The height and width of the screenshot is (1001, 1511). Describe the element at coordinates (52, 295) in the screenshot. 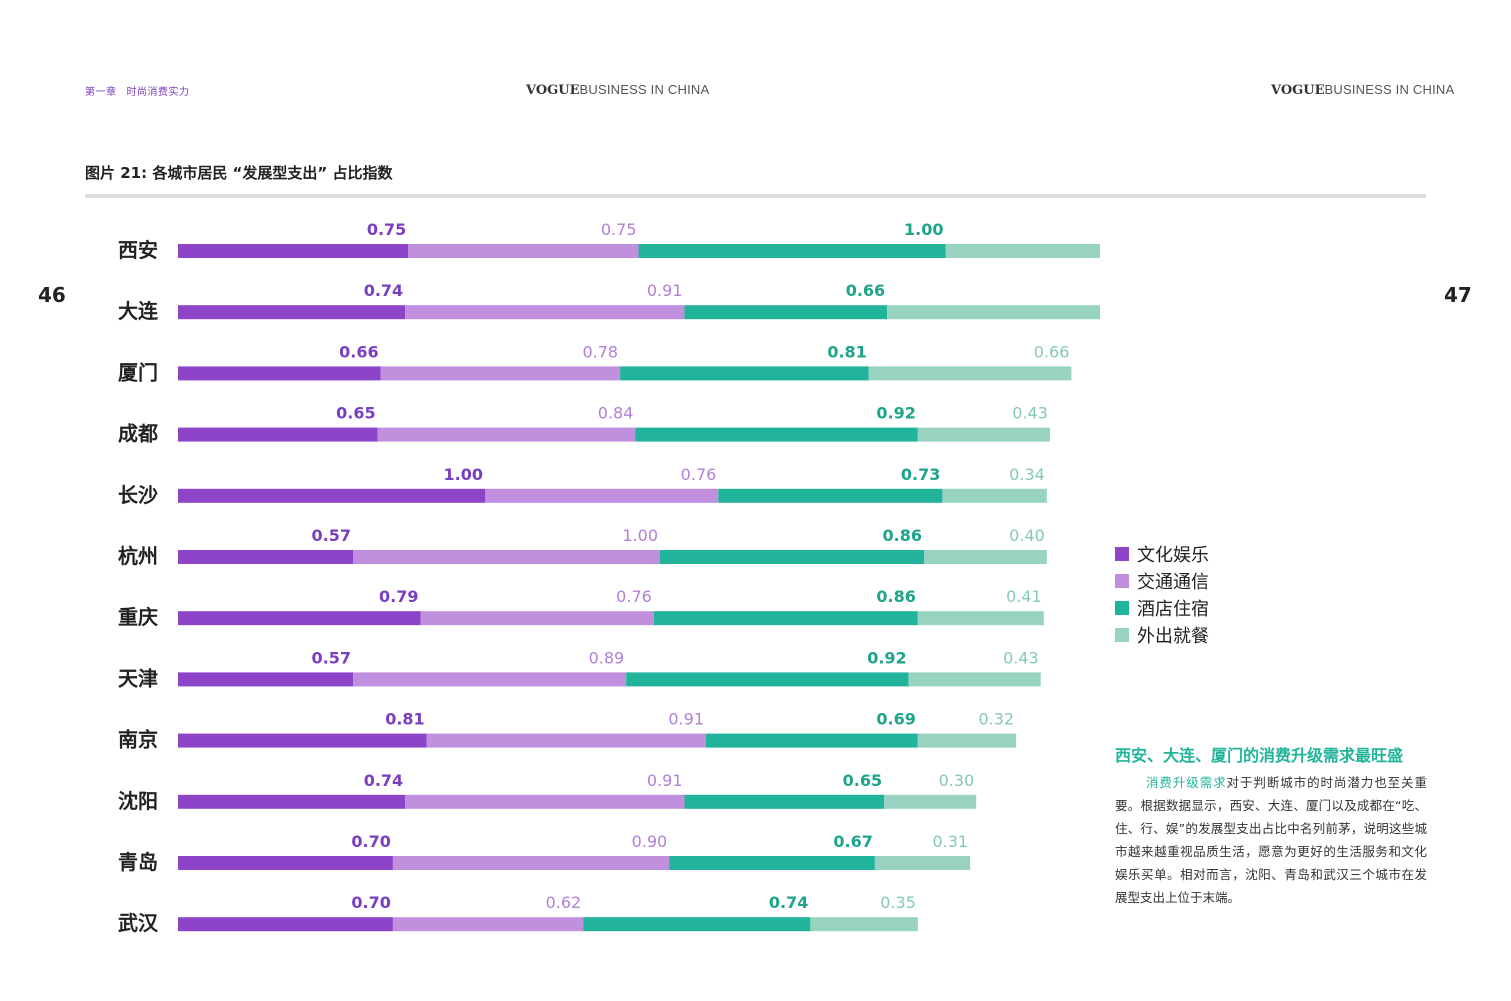

I see `page-number-left: 46` at that location.